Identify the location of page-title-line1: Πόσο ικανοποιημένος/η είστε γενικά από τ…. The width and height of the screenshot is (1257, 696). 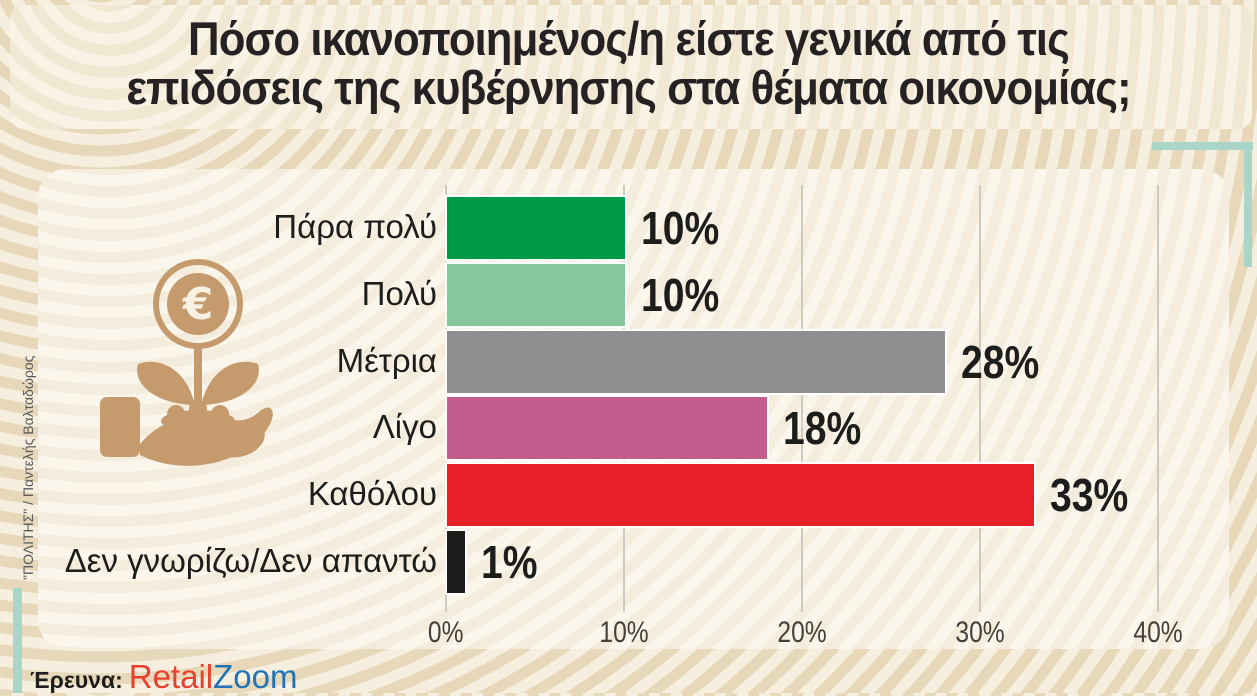
(629, 38).